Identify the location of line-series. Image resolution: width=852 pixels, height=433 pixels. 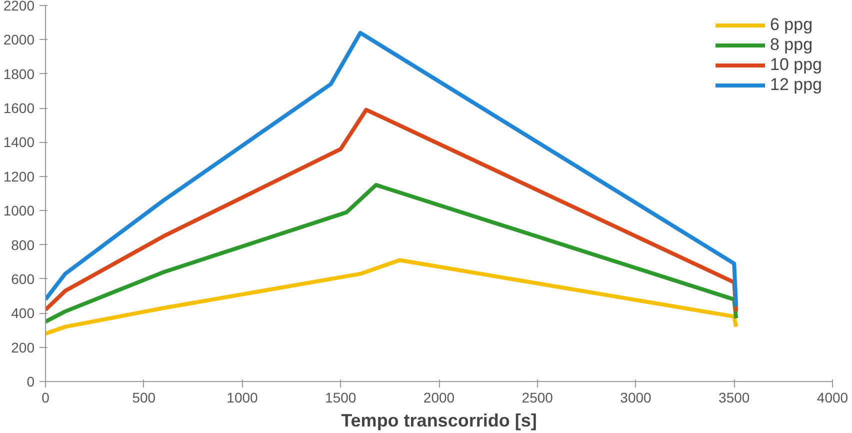
(392, 297).